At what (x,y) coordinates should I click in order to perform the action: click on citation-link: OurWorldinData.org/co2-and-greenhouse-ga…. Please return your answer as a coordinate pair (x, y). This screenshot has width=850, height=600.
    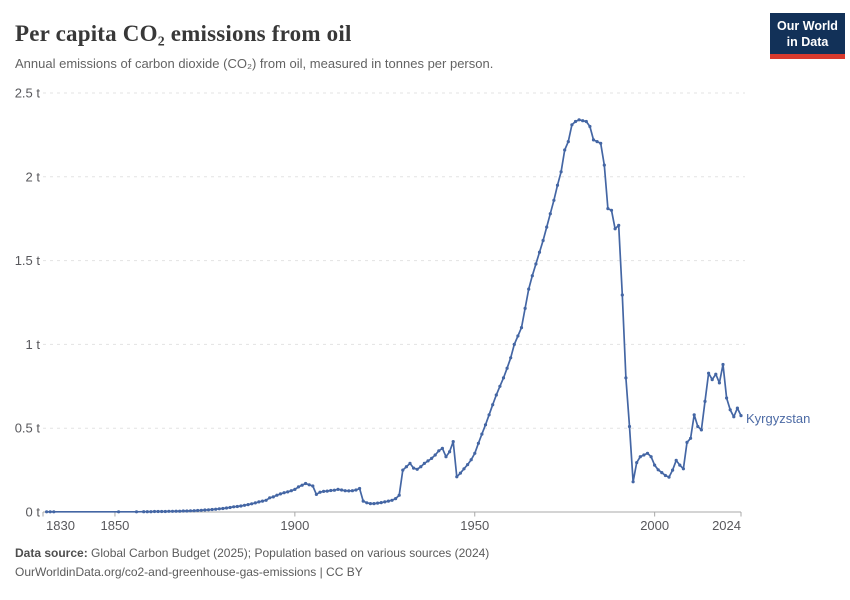
    Looking at the image, I should click on (189, 572).